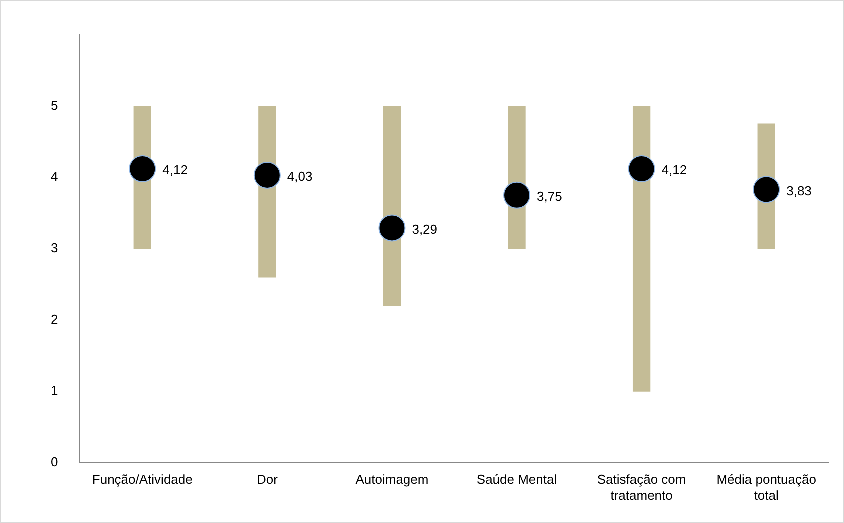 The width and height of the screenshot is (844, 523). Describe the element at coordinates (300, 176) in the screenshot. I see `data-label: 4,03` at that location.